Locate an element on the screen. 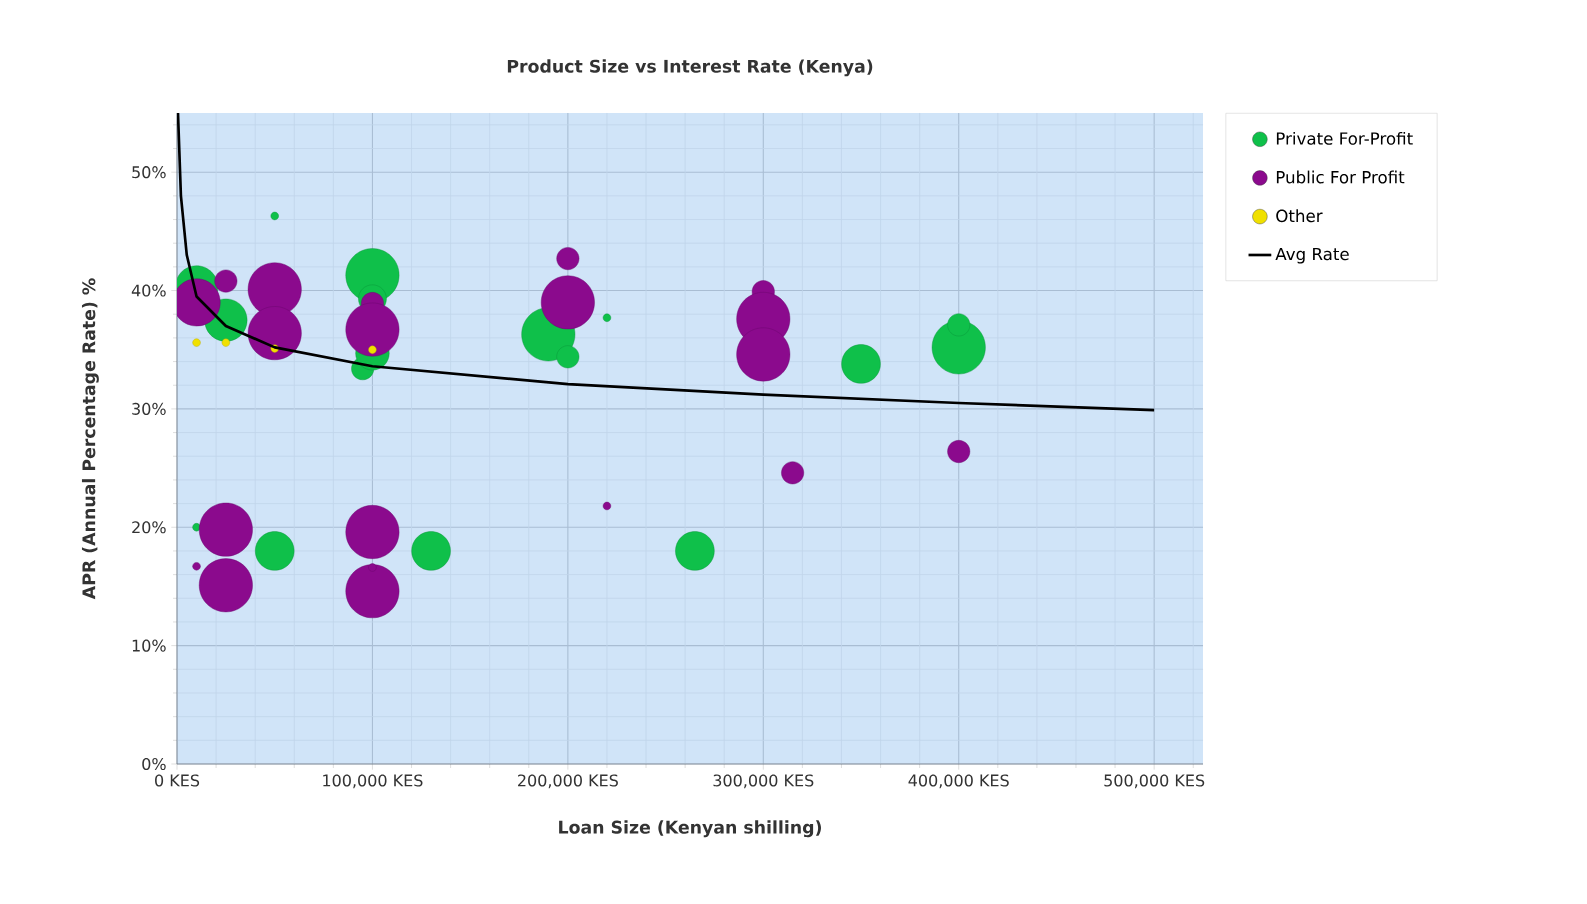 The height and width of the screenshot is (904, 1587). y-tick-label: 30% is located at coordinates (149, 408).